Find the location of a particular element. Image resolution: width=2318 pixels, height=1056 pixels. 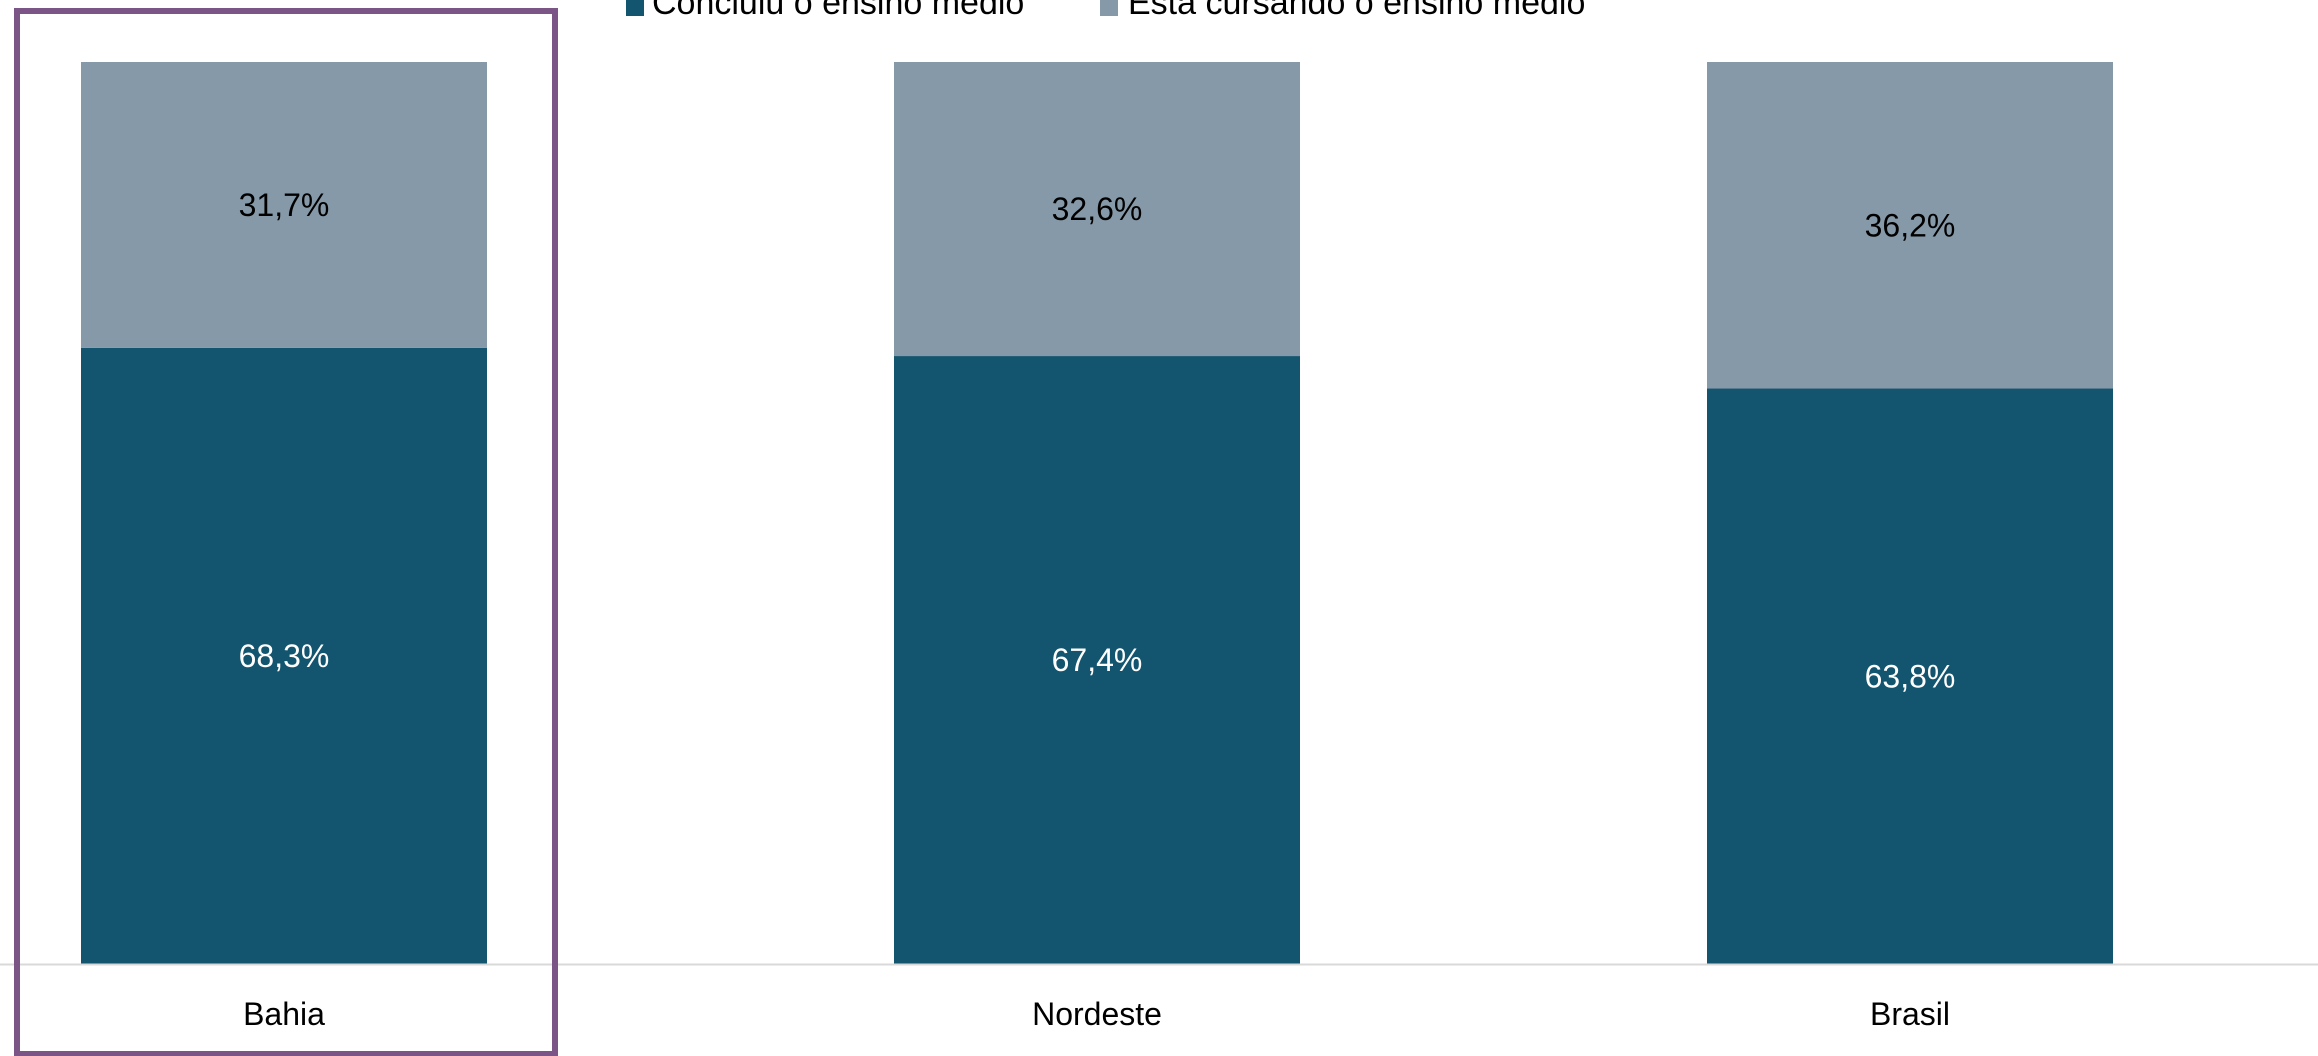

data-label: 31,7% is located at coordinates (284, 205).